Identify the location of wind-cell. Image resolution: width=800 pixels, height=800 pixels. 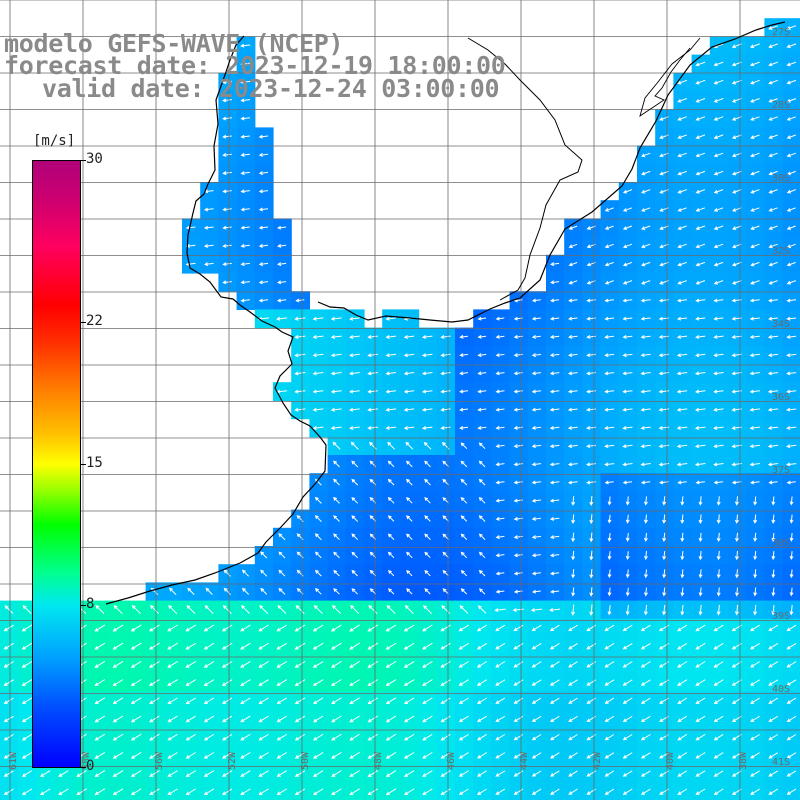
(791, 791).